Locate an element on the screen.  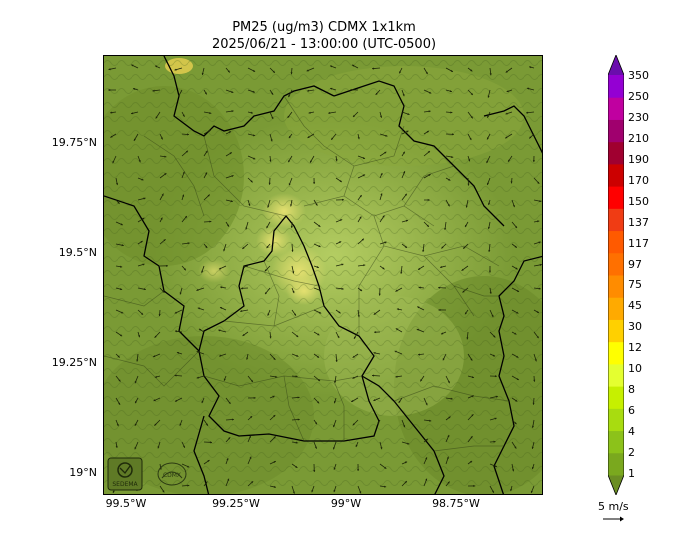
colorbar-tick-label: 8 is located at coordinates (631, 390).